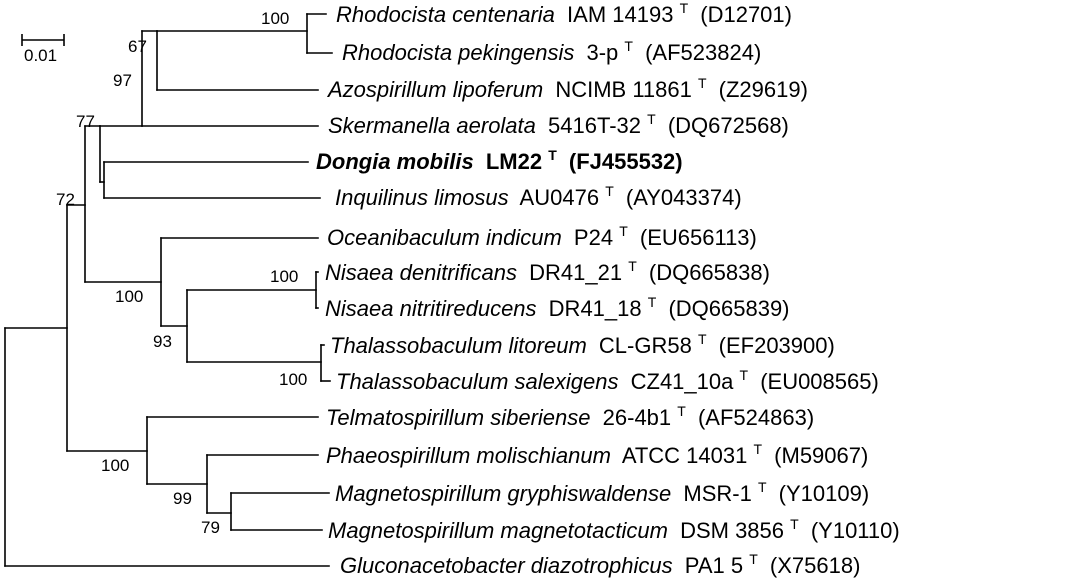  What do you see at coordinates (714, 565) in the screenshot?
I see `strain: PA1 5` at bounding box center [714, 565].